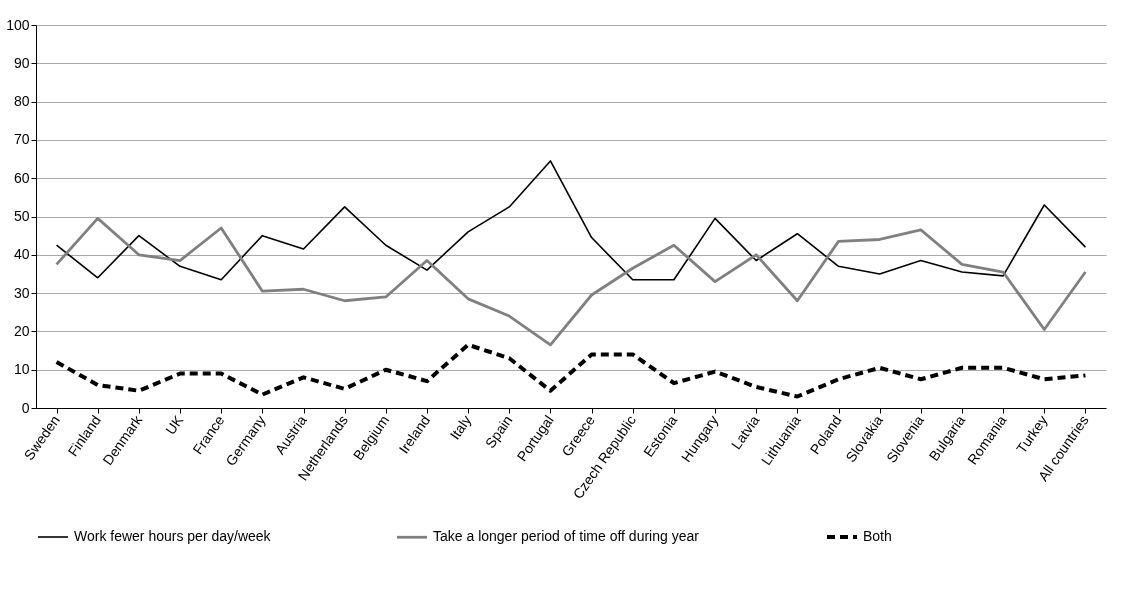 This screenshot has height=598, width=1140. Describe the element at coordinates (21, 62) in the screenshot. I see `y-tick-label: 90` at that location.